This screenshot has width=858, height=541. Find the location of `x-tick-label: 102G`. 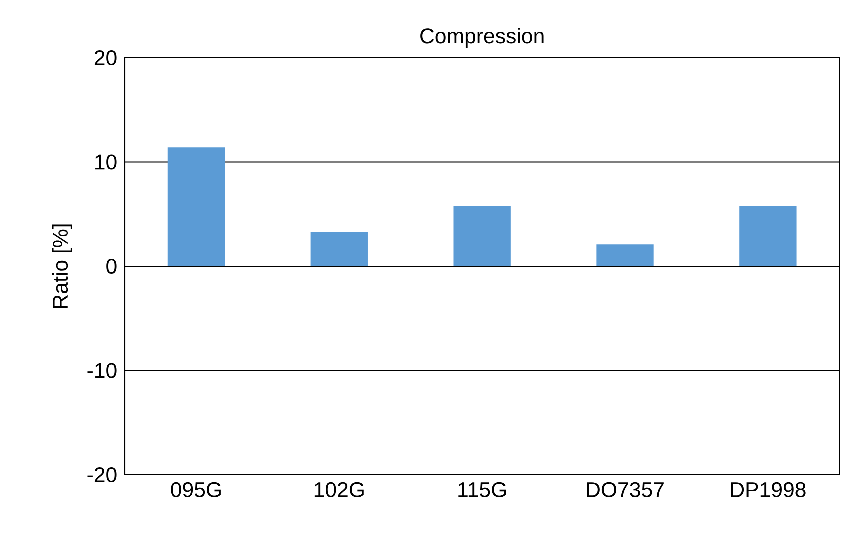

x-tick-label: 102G is located at coordinates (339, 490).